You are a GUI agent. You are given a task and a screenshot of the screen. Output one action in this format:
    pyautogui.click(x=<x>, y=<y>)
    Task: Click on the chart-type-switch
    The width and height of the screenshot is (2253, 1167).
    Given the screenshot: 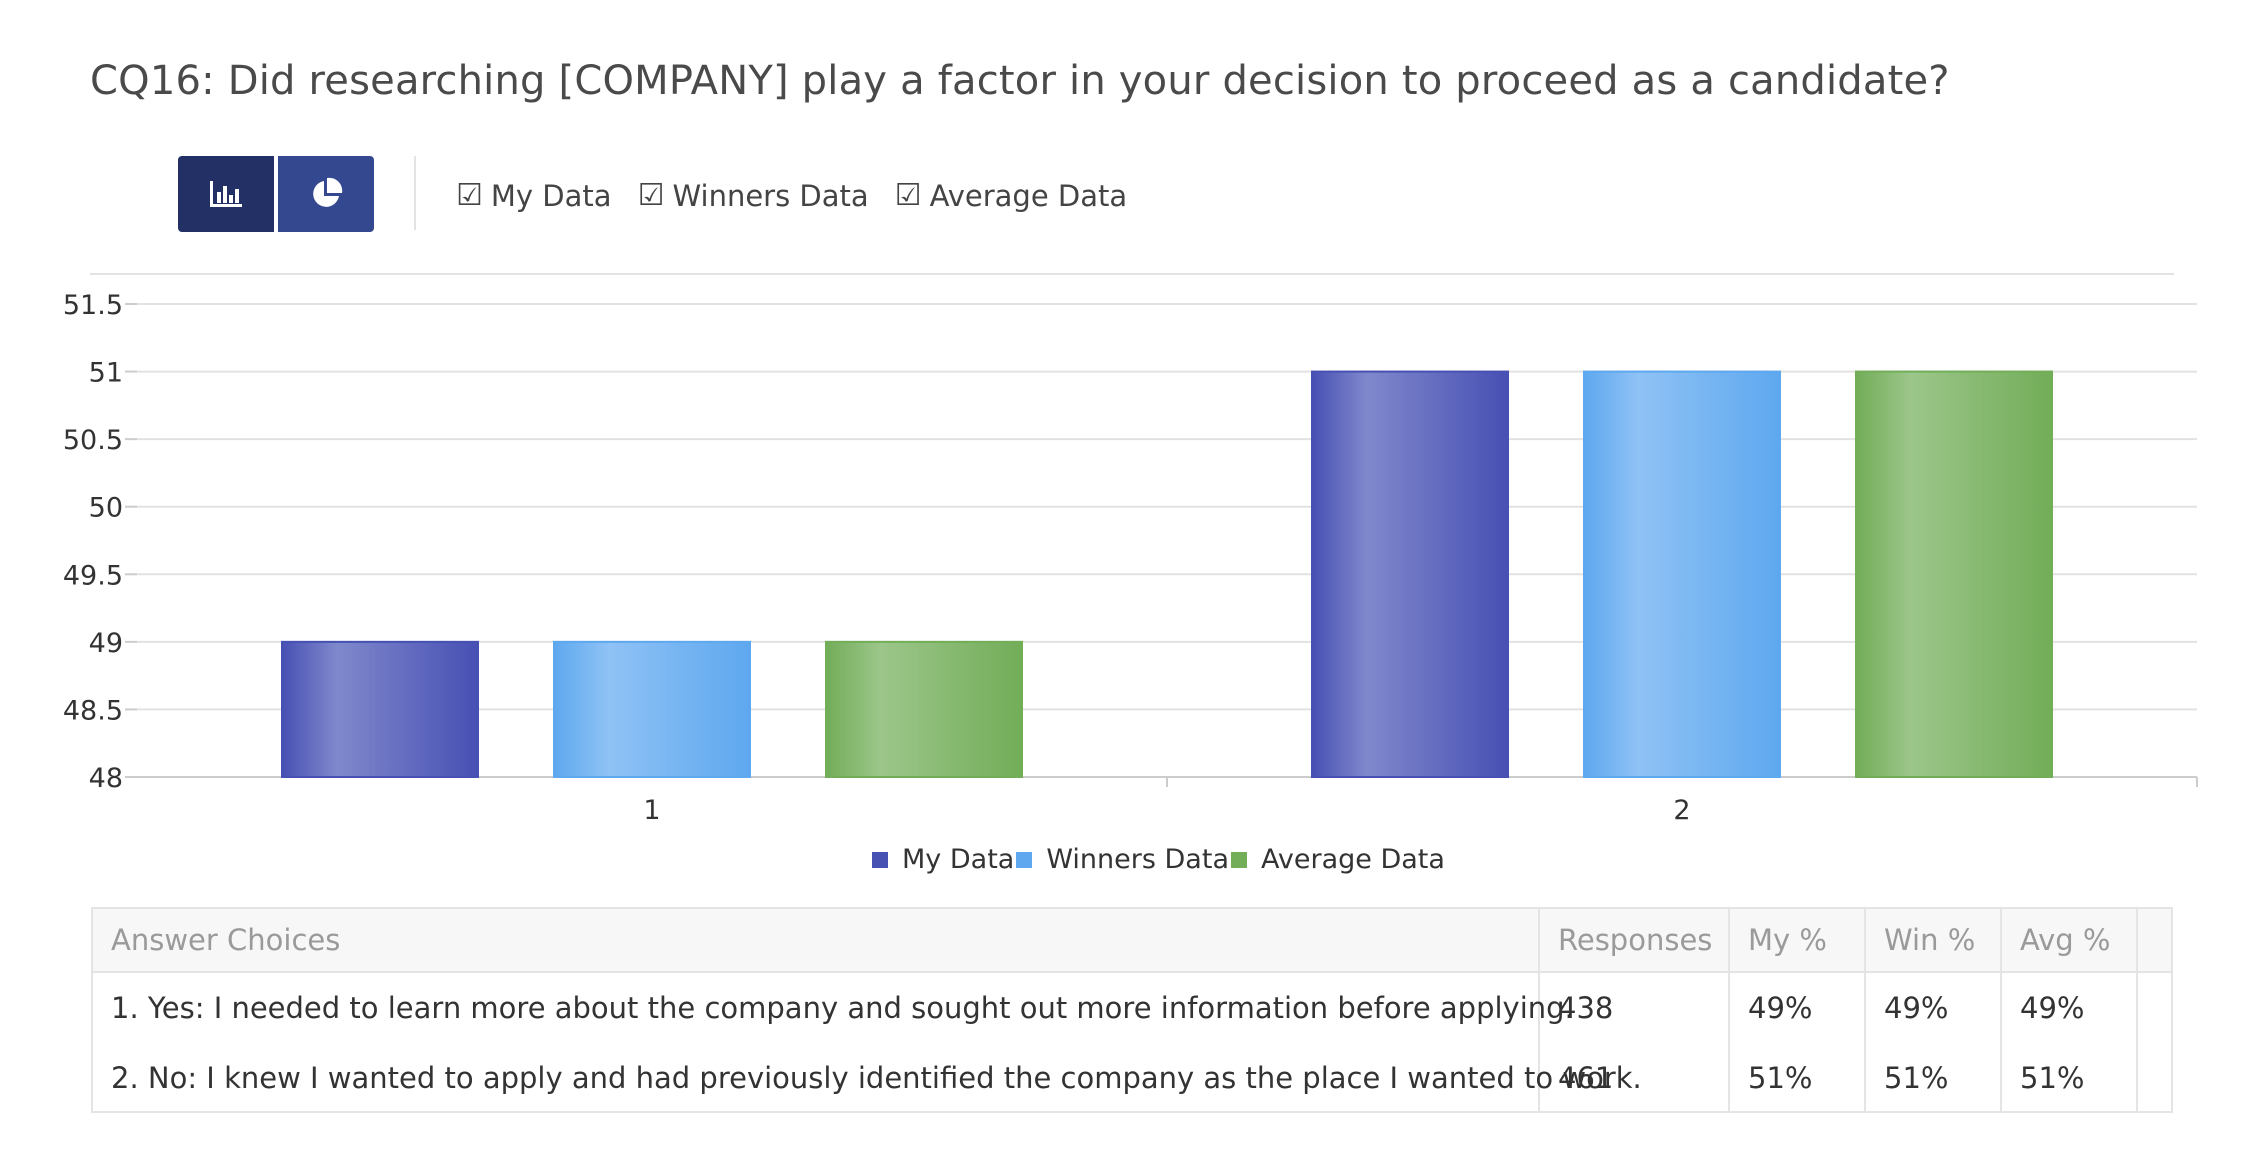 What is the action you would take?
    pyautogui.click(x=276, y=194)
    